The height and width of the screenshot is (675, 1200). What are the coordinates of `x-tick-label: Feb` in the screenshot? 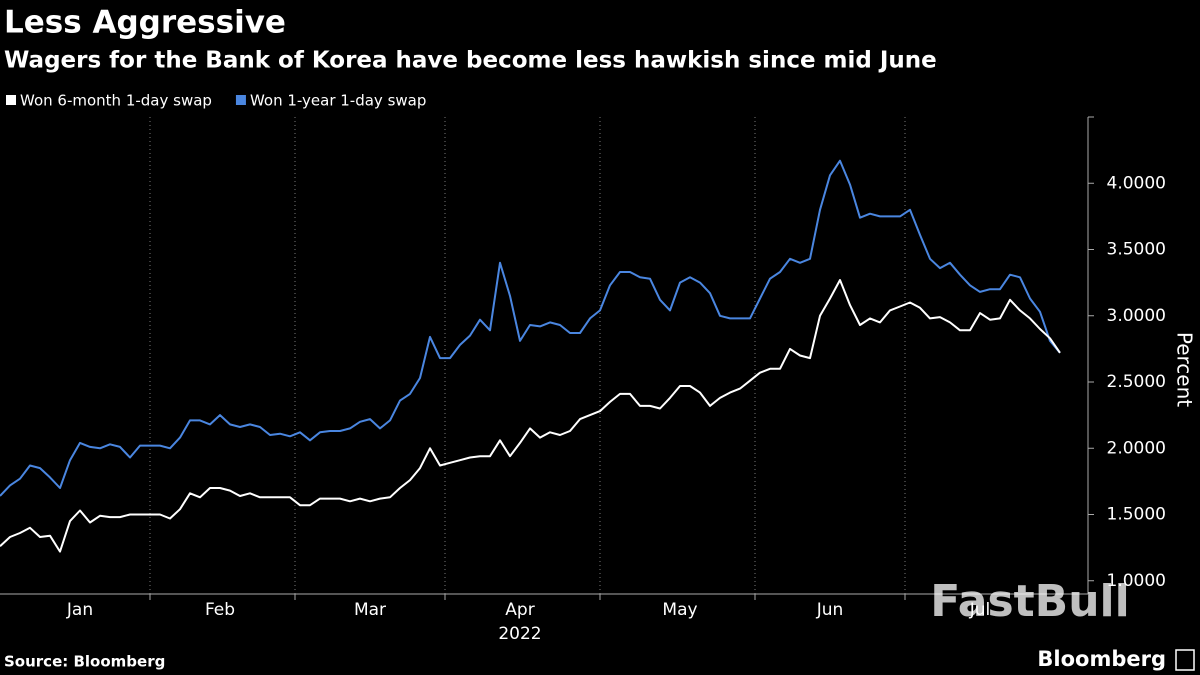 It's located at (220, 610).